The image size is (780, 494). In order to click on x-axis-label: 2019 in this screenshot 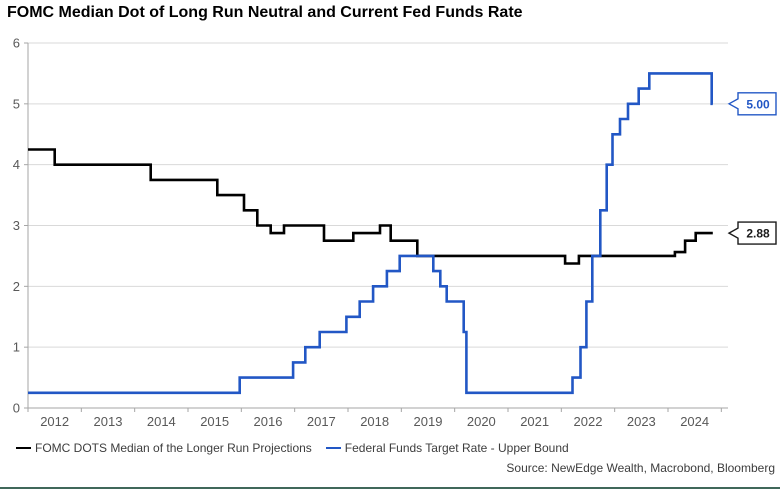, I will do `click(428, 421)`.